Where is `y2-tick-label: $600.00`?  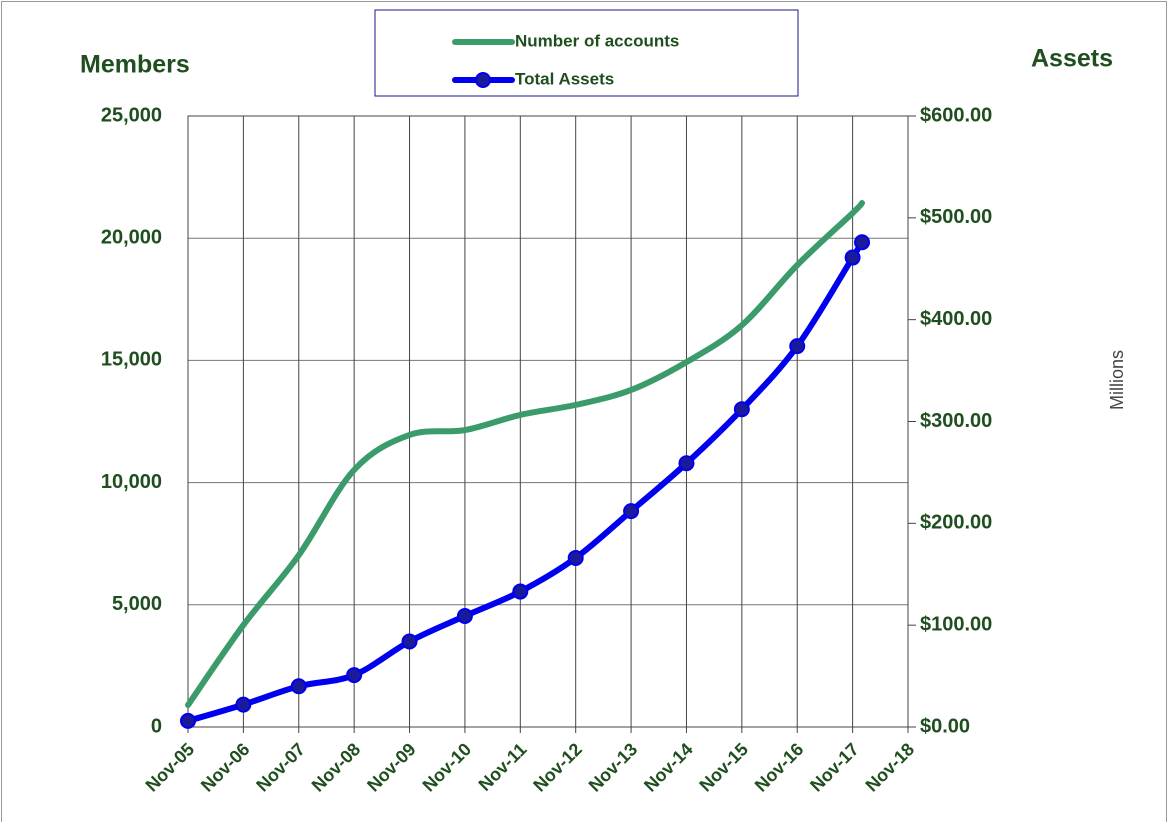 y2-tick-label: $600.00 is located at coordinates (956, 115).